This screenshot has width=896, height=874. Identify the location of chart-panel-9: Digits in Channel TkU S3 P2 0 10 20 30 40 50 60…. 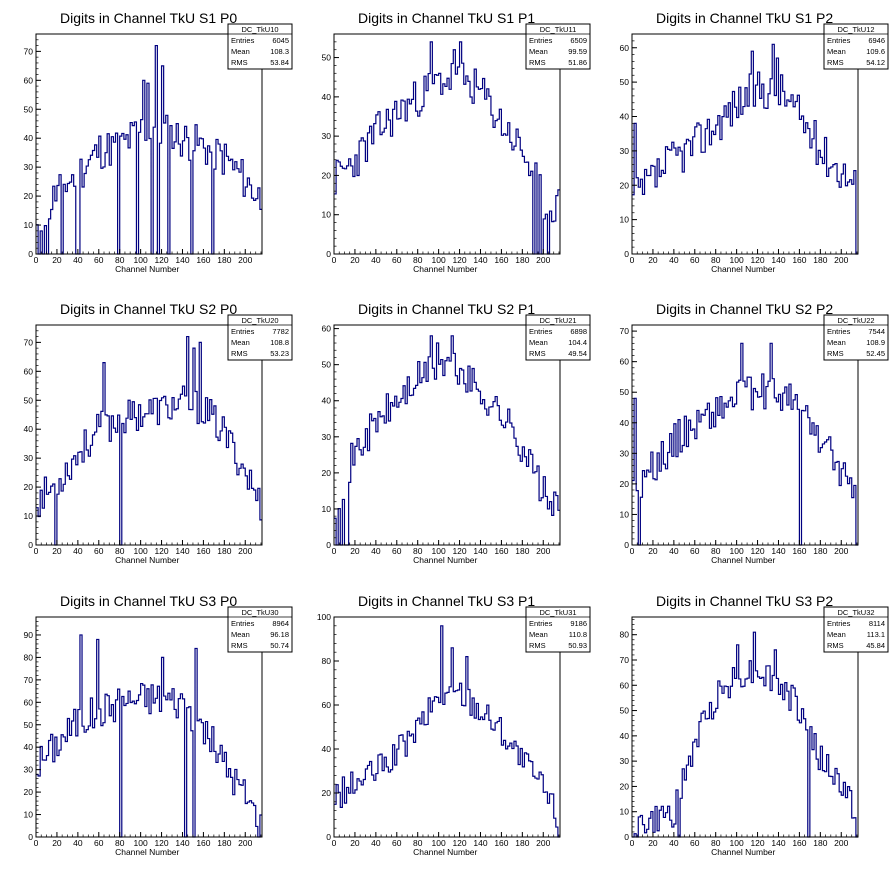
(754, 725).